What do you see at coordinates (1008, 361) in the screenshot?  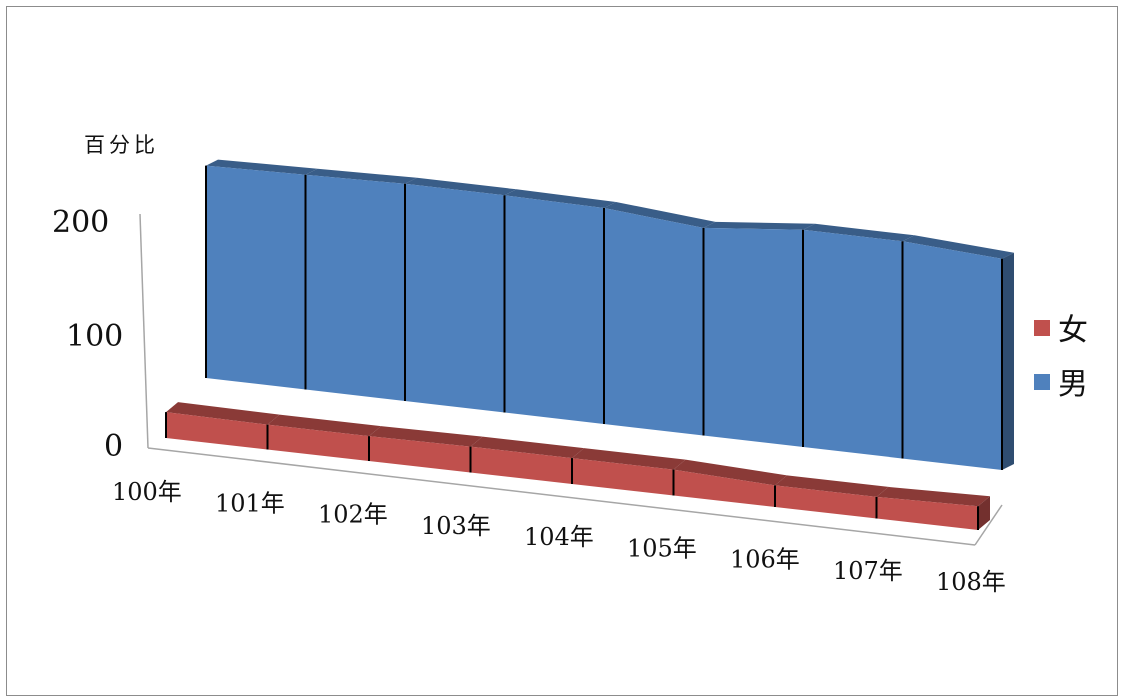 I see `series-1-side-face` at bounding box center [1008, 361].